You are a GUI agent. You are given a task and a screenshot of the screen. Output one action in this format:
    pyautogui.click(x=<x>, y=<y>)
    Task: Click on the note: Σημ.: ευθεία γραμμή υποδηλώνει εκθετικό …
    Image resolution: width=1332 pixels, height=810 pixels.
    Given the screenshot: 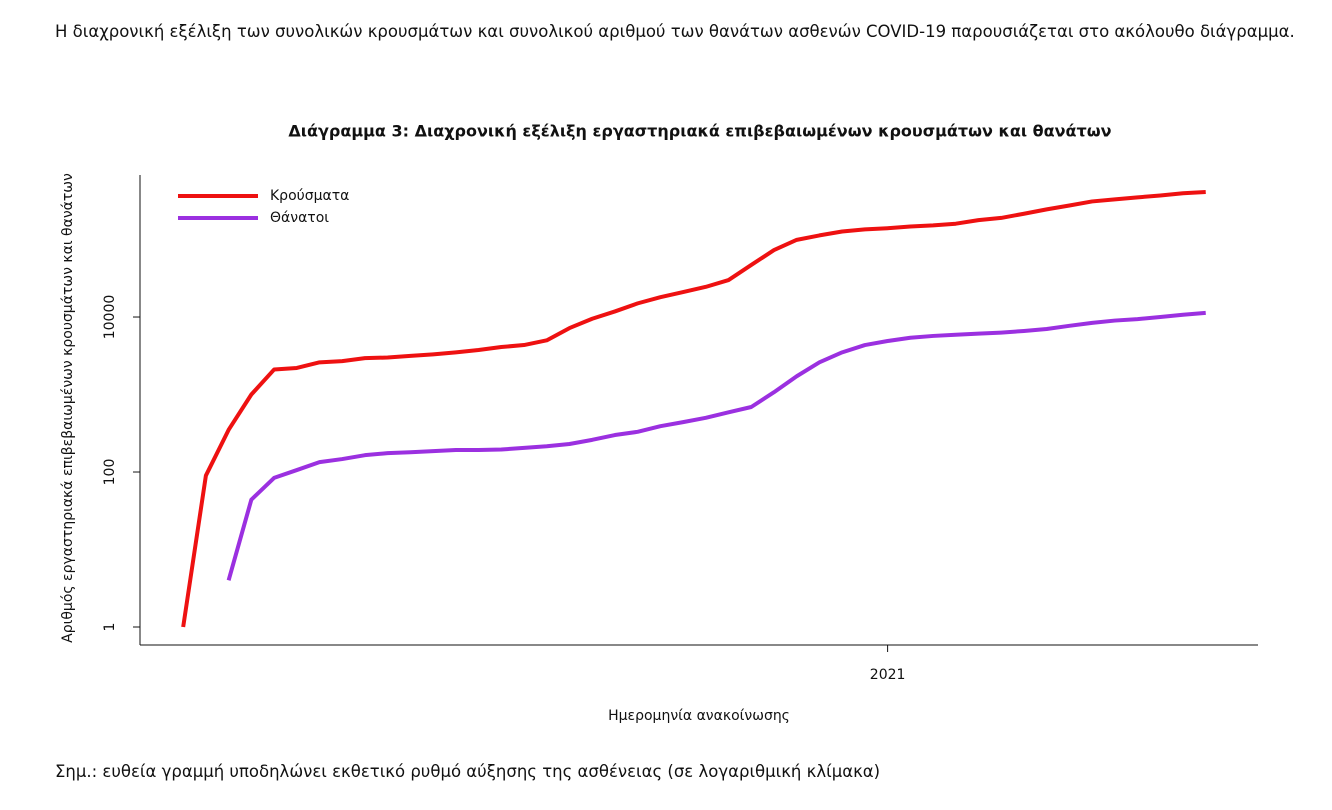 What is the action you would take?
    pyautogui.click(x=468, y=771)
    